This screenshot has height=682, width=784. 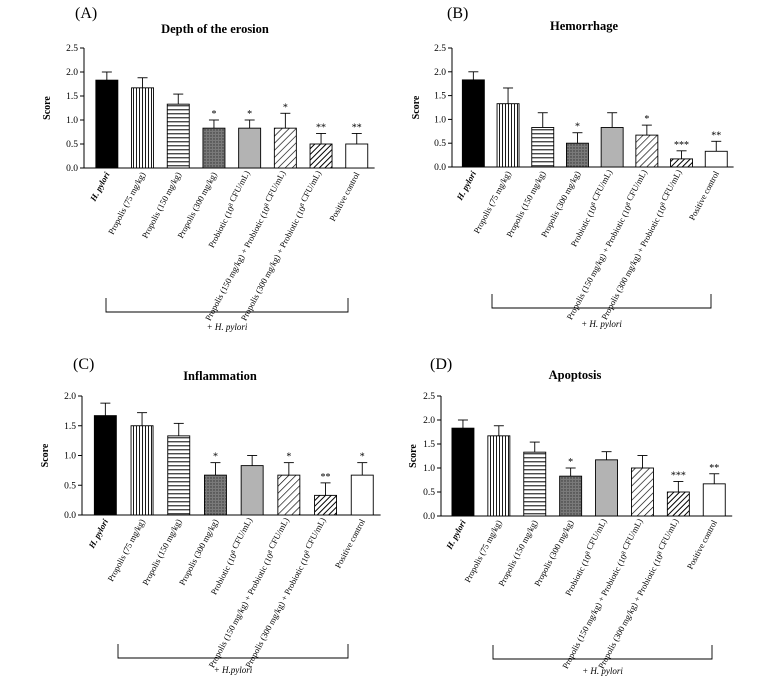 I want to click on panel-label: (D), so click(x=441, y=364).